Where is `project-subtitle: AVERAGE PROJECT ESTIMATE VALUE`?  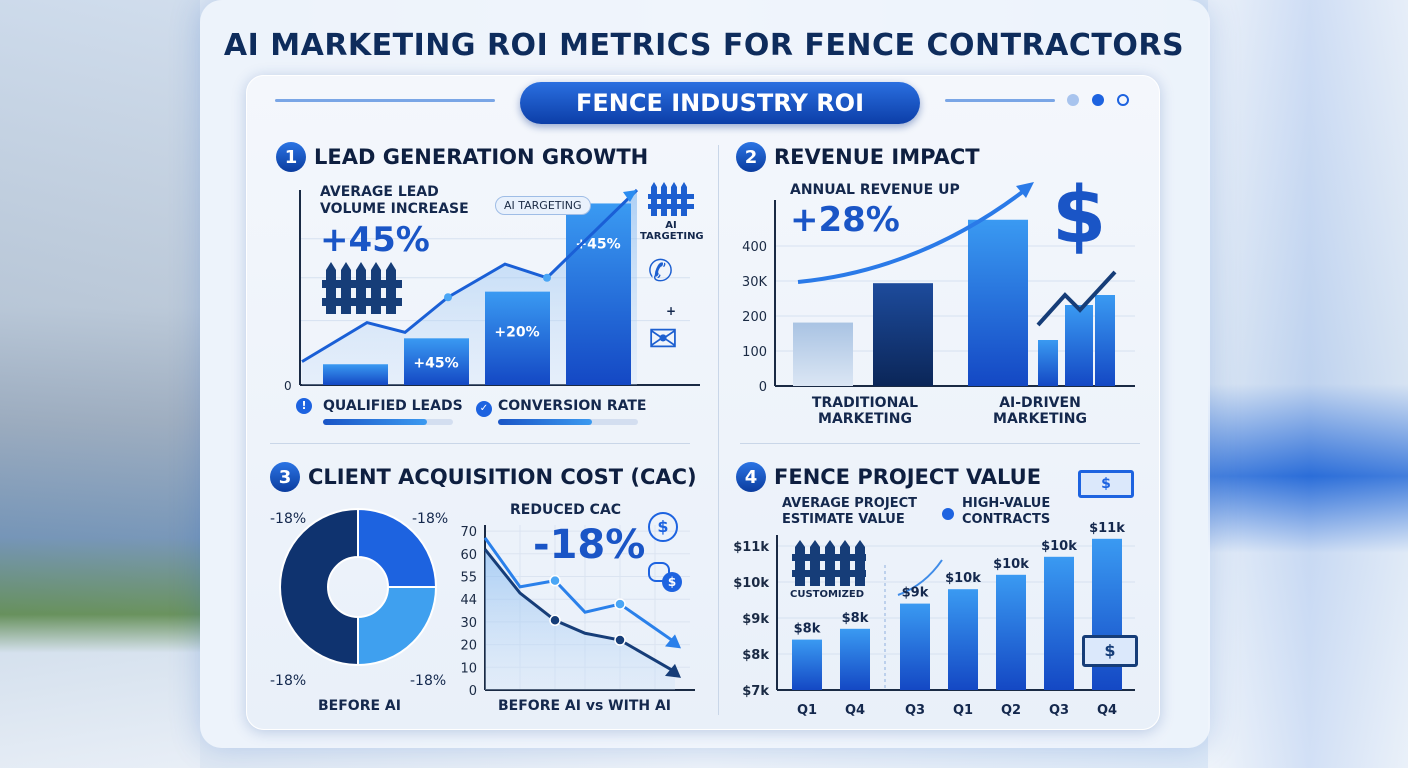 project-subtitle: AVERAGE PROJECT ESTIMATE VALUE is located at coordinates (849, 511).